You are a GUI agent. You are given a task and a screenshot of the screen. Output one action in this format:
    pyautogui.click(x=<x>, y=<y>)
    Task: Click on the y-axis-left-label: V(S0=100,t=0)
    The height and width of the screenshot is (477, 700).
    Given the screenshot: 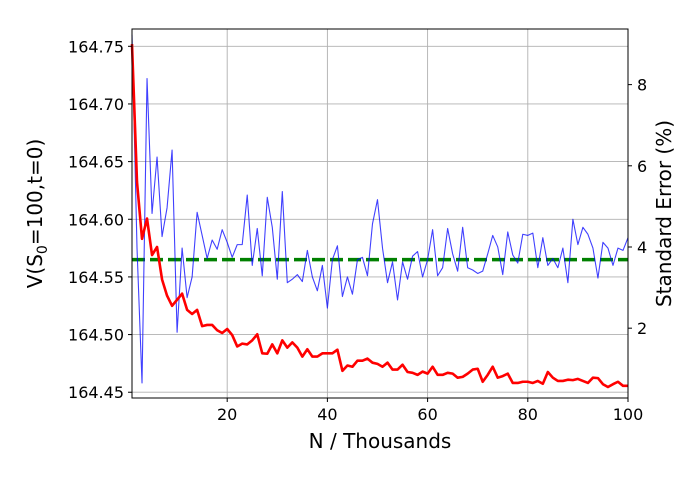 What is the action you would take?
    pyautogui.click(x=37, y=214)
    